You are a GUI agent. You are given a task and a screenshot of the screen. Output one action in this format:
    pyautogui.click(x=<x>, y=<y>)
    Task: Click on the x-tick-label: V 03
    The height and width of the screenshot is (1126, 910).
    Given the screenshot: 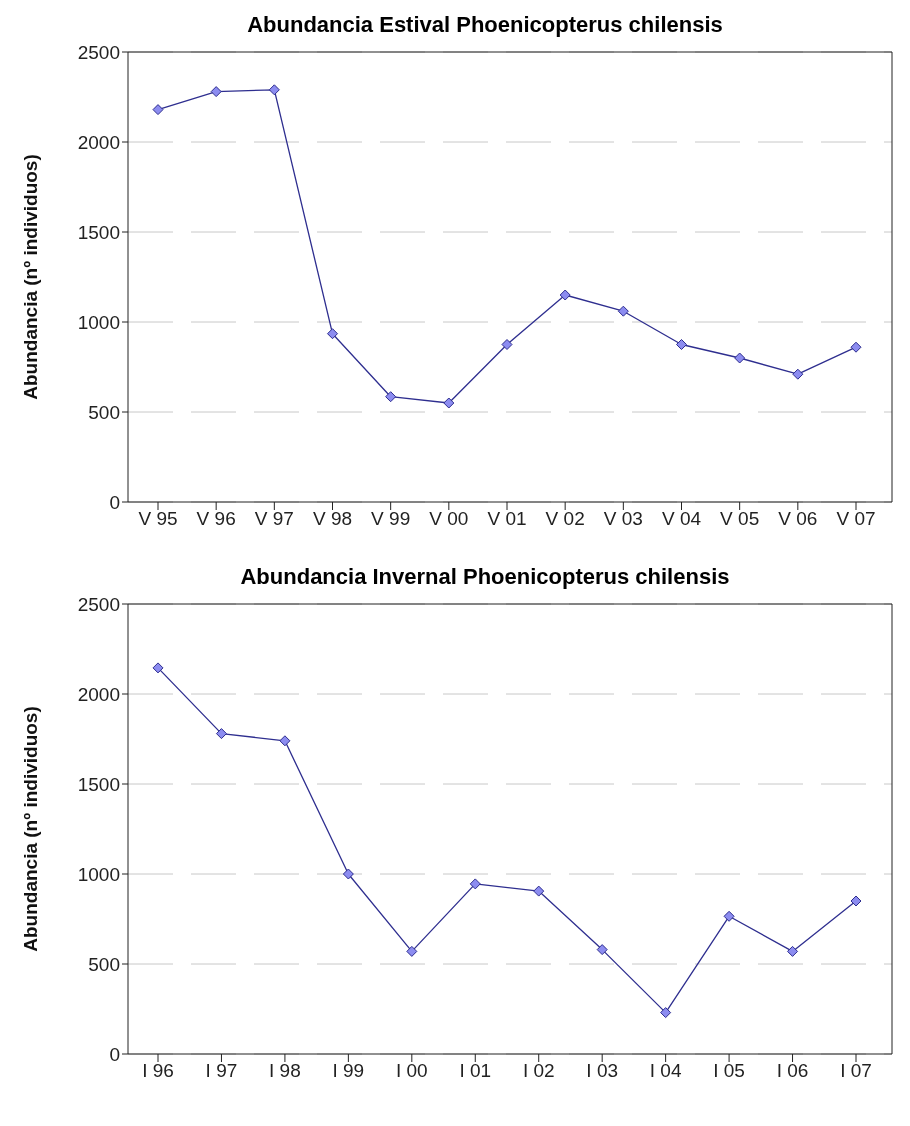 What is the action you would take?
    pyautogui.click(x=623, y=519)
    